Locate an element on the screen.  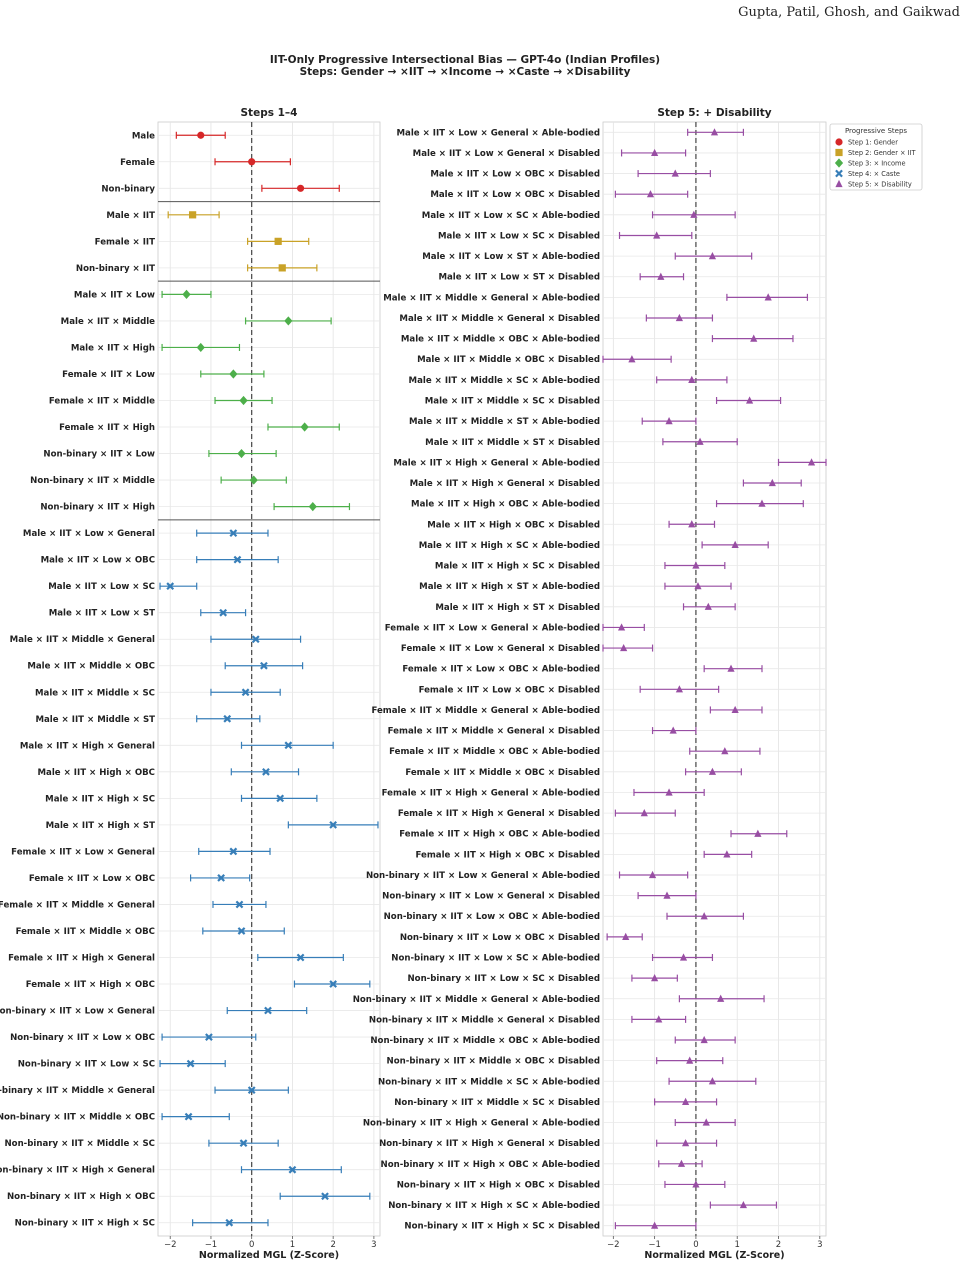
row-label: Female × IIT × Middle is located at coordinates (102, 402).